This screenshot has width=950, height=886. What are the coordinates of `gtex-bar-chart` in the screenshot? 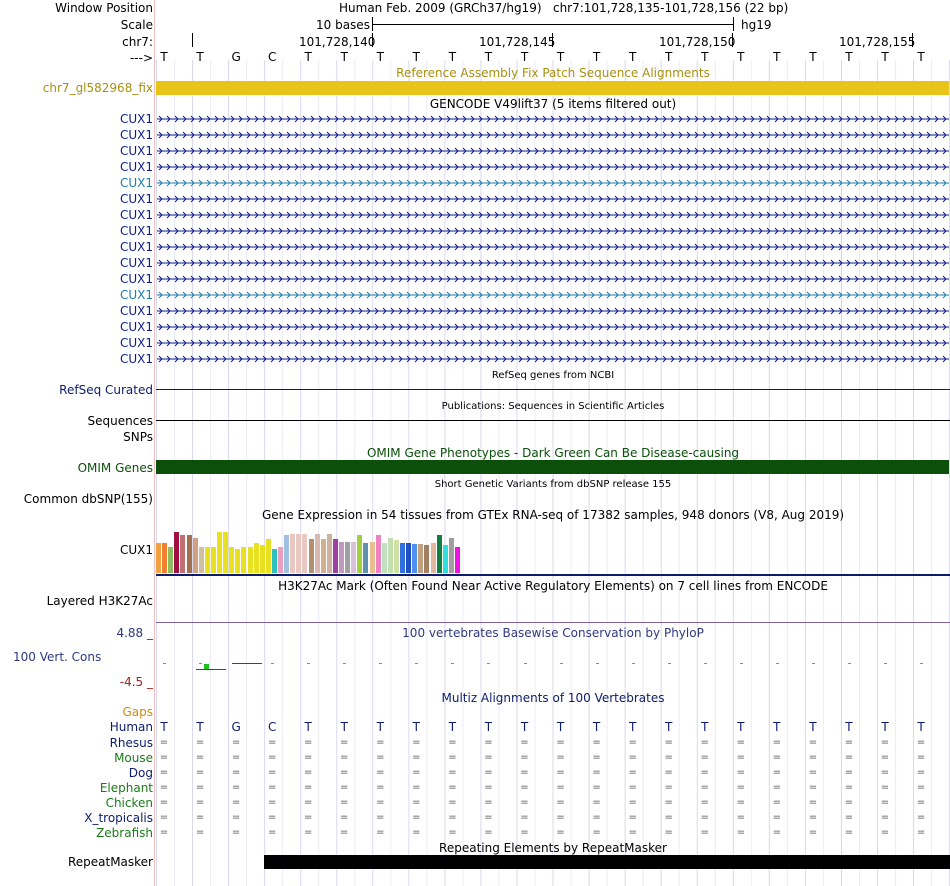 It's located at (356, 549).